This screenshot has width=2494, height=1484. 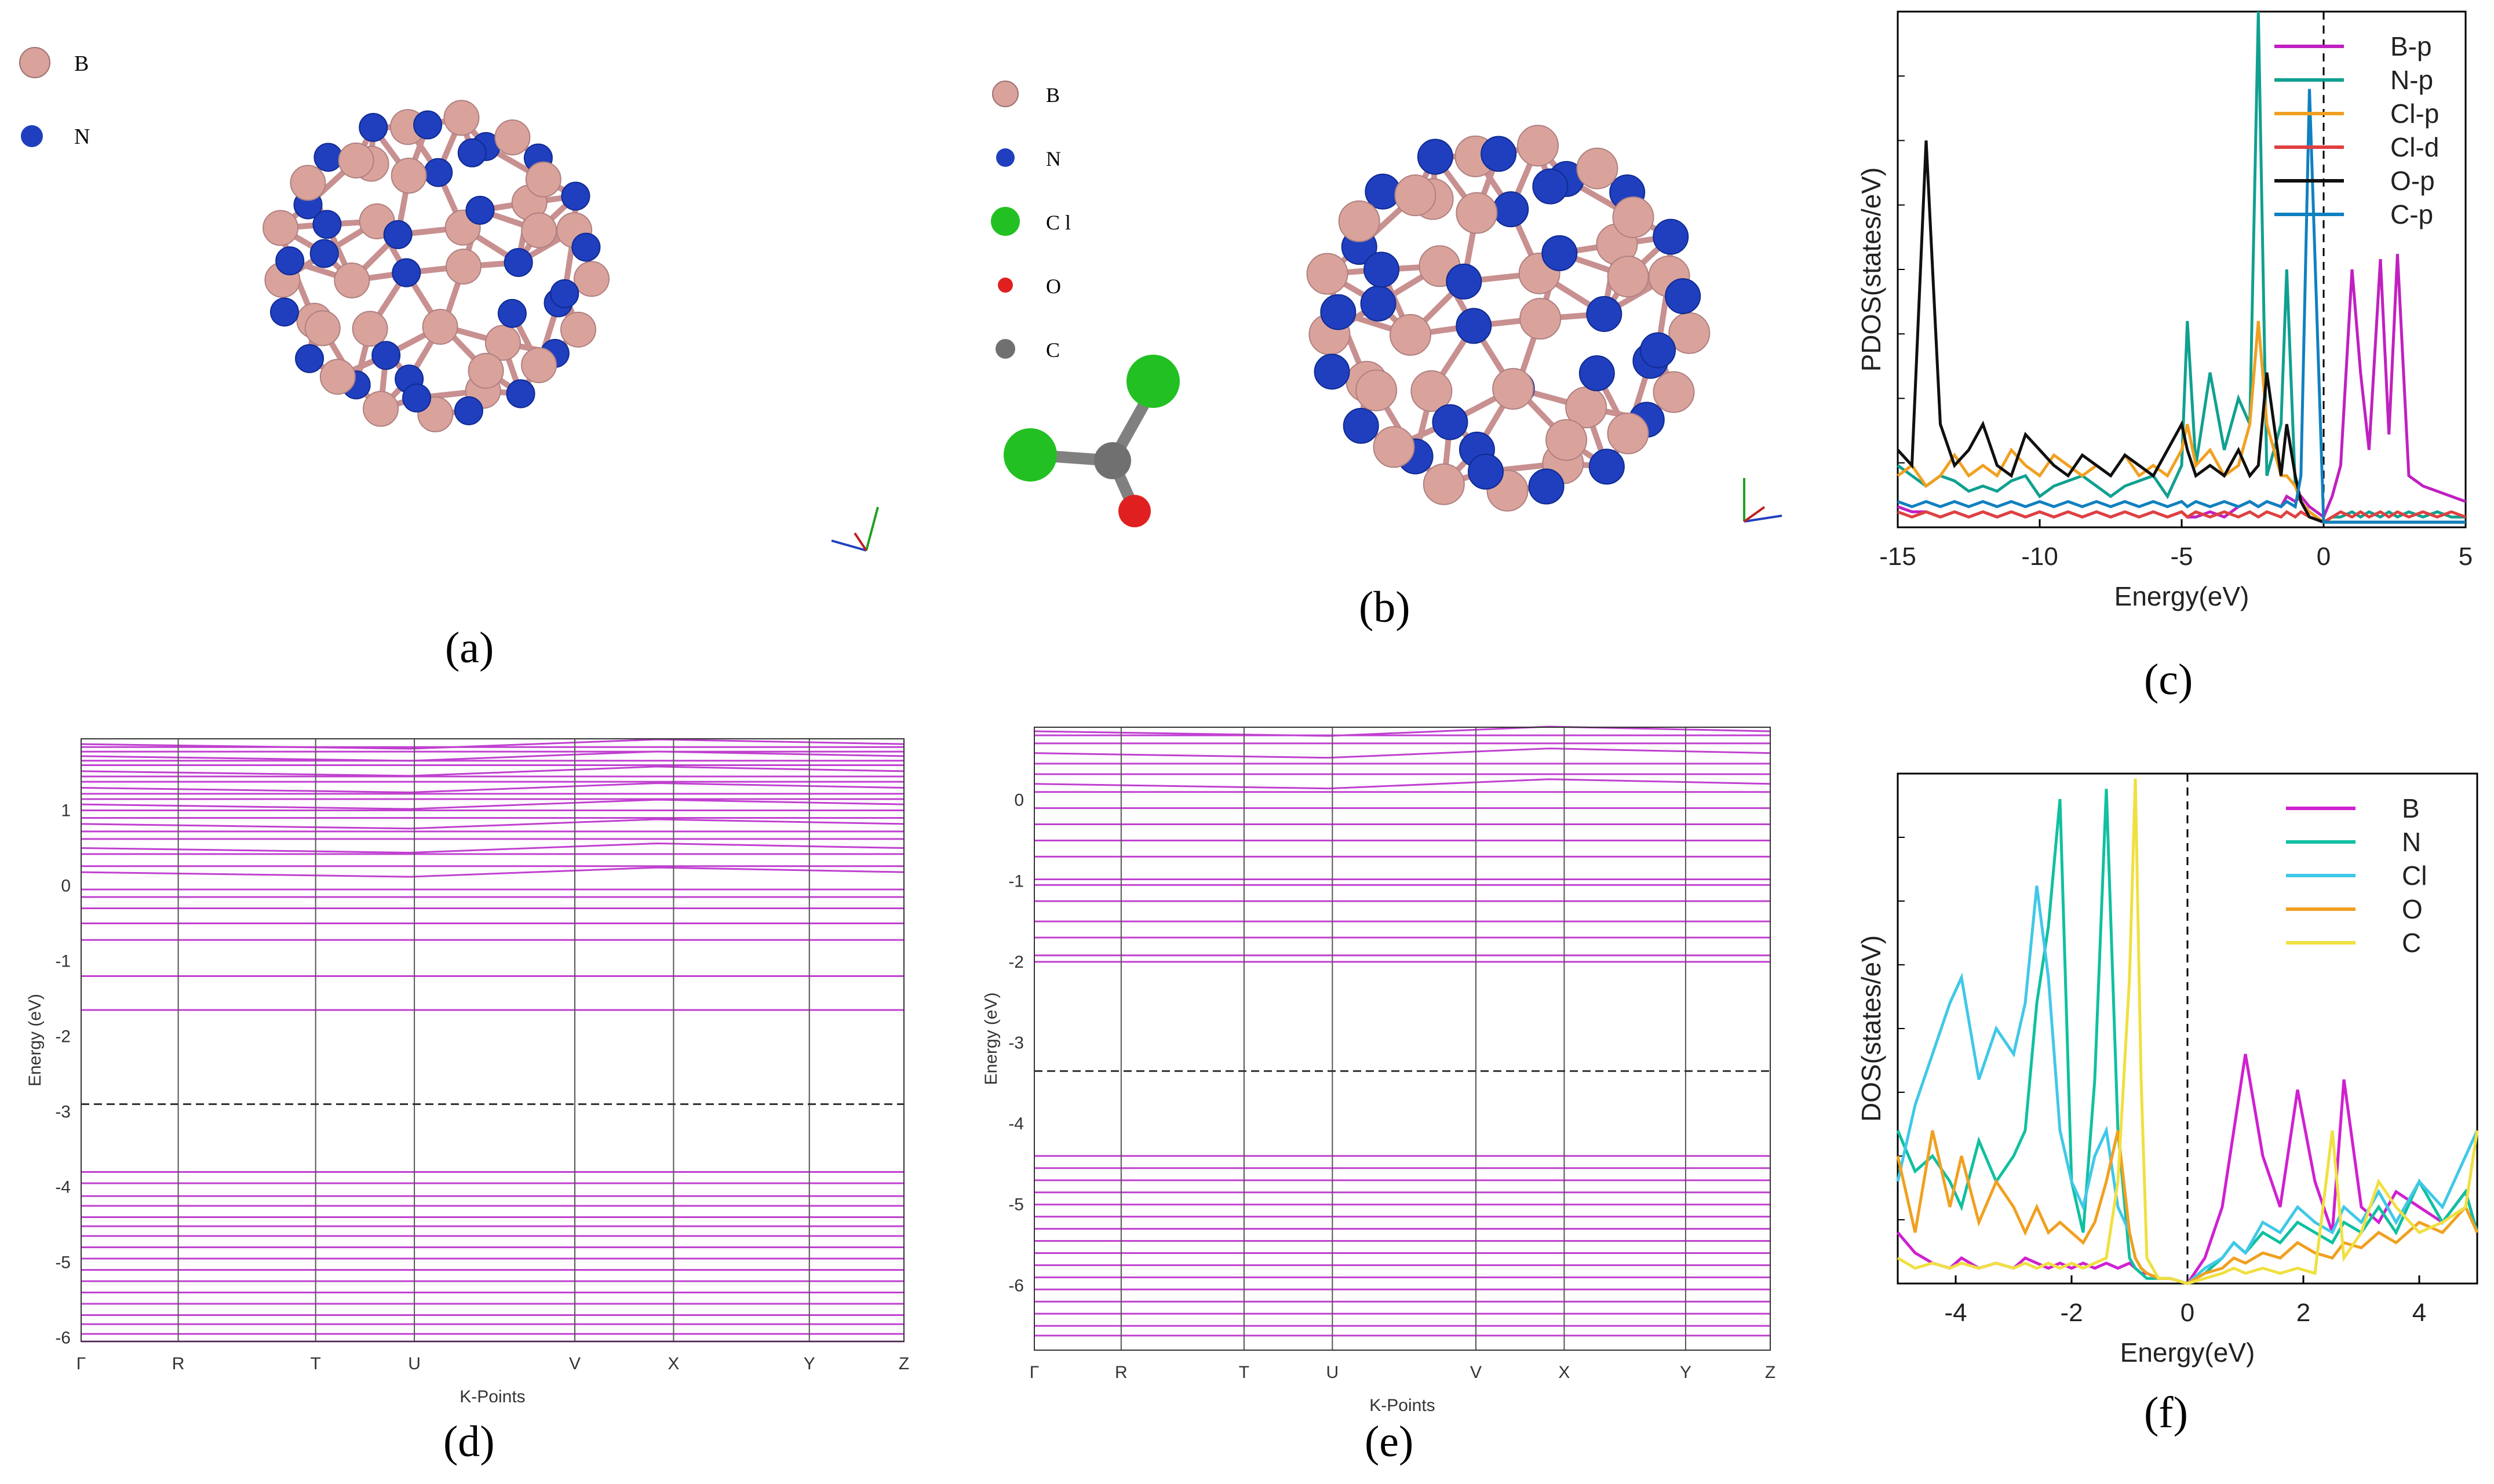 I want to click on caption-a: (a), so click(x=469, y=648).